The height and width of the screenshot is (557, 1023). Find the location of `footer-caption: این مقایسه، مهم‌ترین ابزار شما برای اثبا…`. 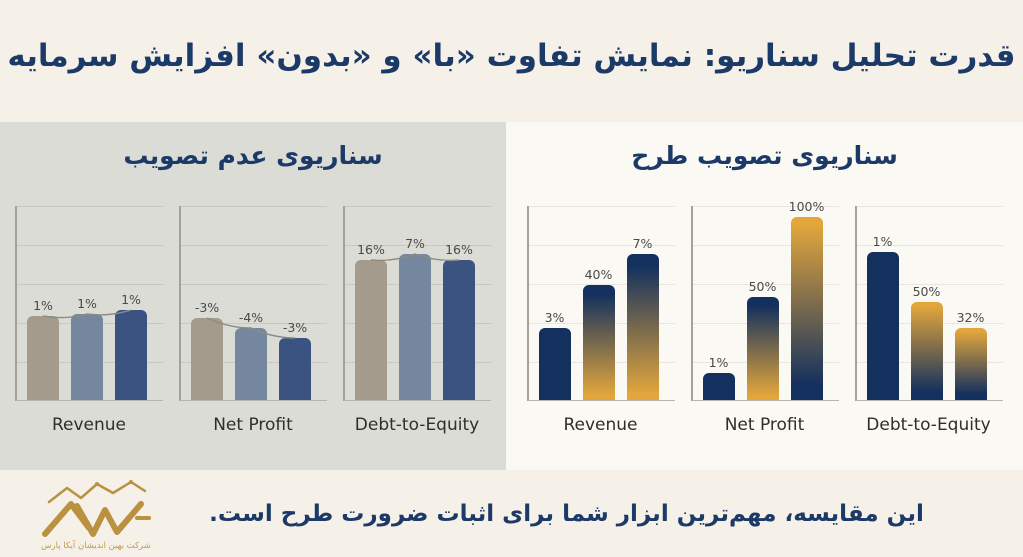

footer-caption: این مقایسه، مهم‌ترین ابزار شما برای اثبا… is located at coordinates (566, 513).